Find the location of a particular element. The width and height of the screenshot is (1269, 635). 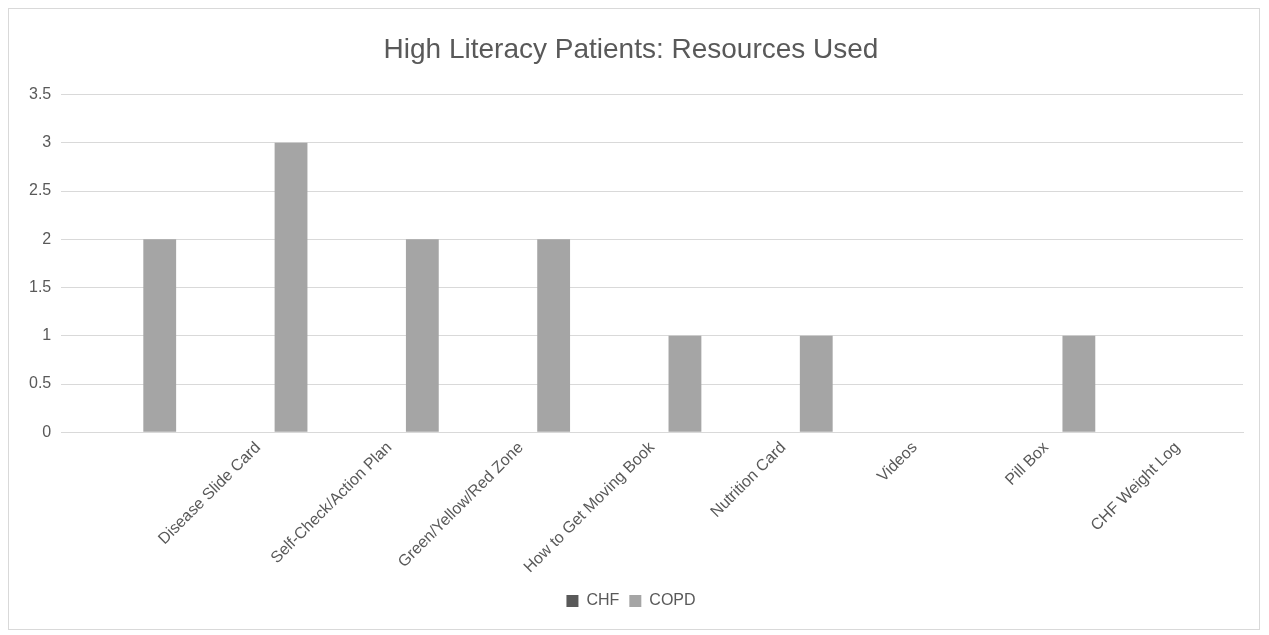

y-tick-label: 2.5 is located at coordinates (40, 190).